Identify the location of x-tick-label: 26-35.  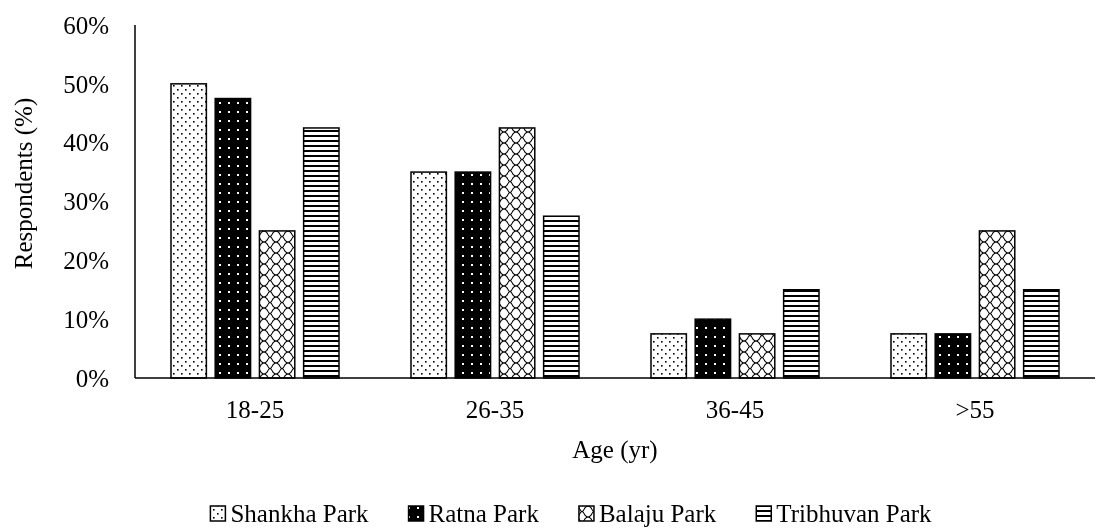
(495, 409).